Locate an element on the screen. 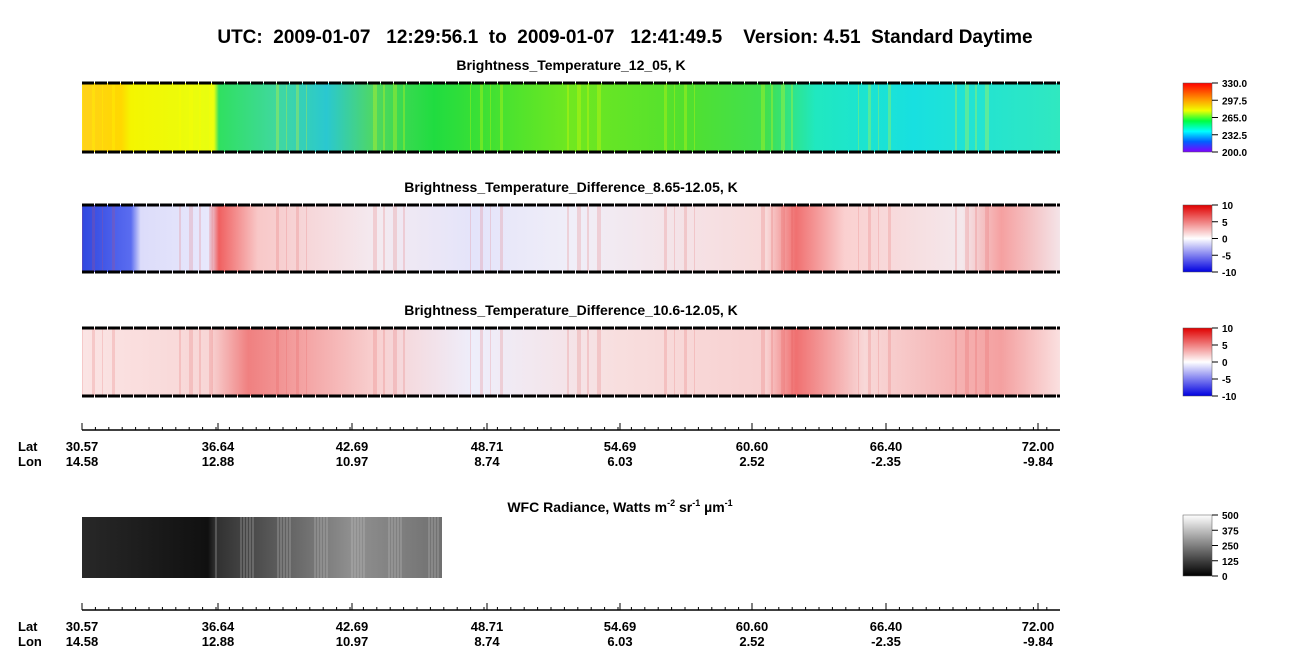  colorbar-label: -10 is located at coordinates (1229, 397).